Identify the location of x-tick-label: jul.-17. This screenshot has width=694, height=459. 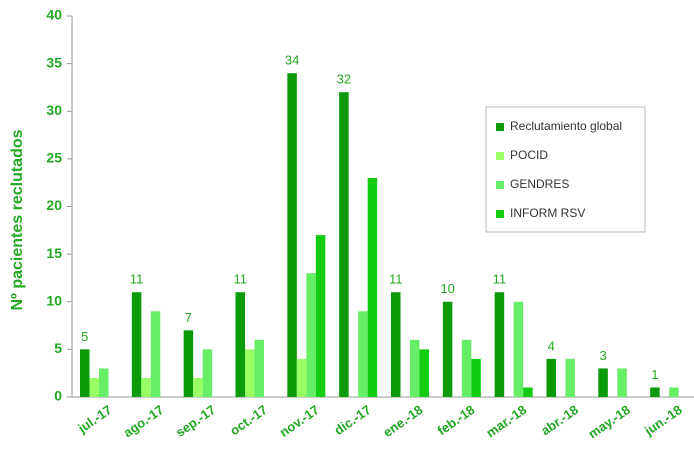
(94, 419).